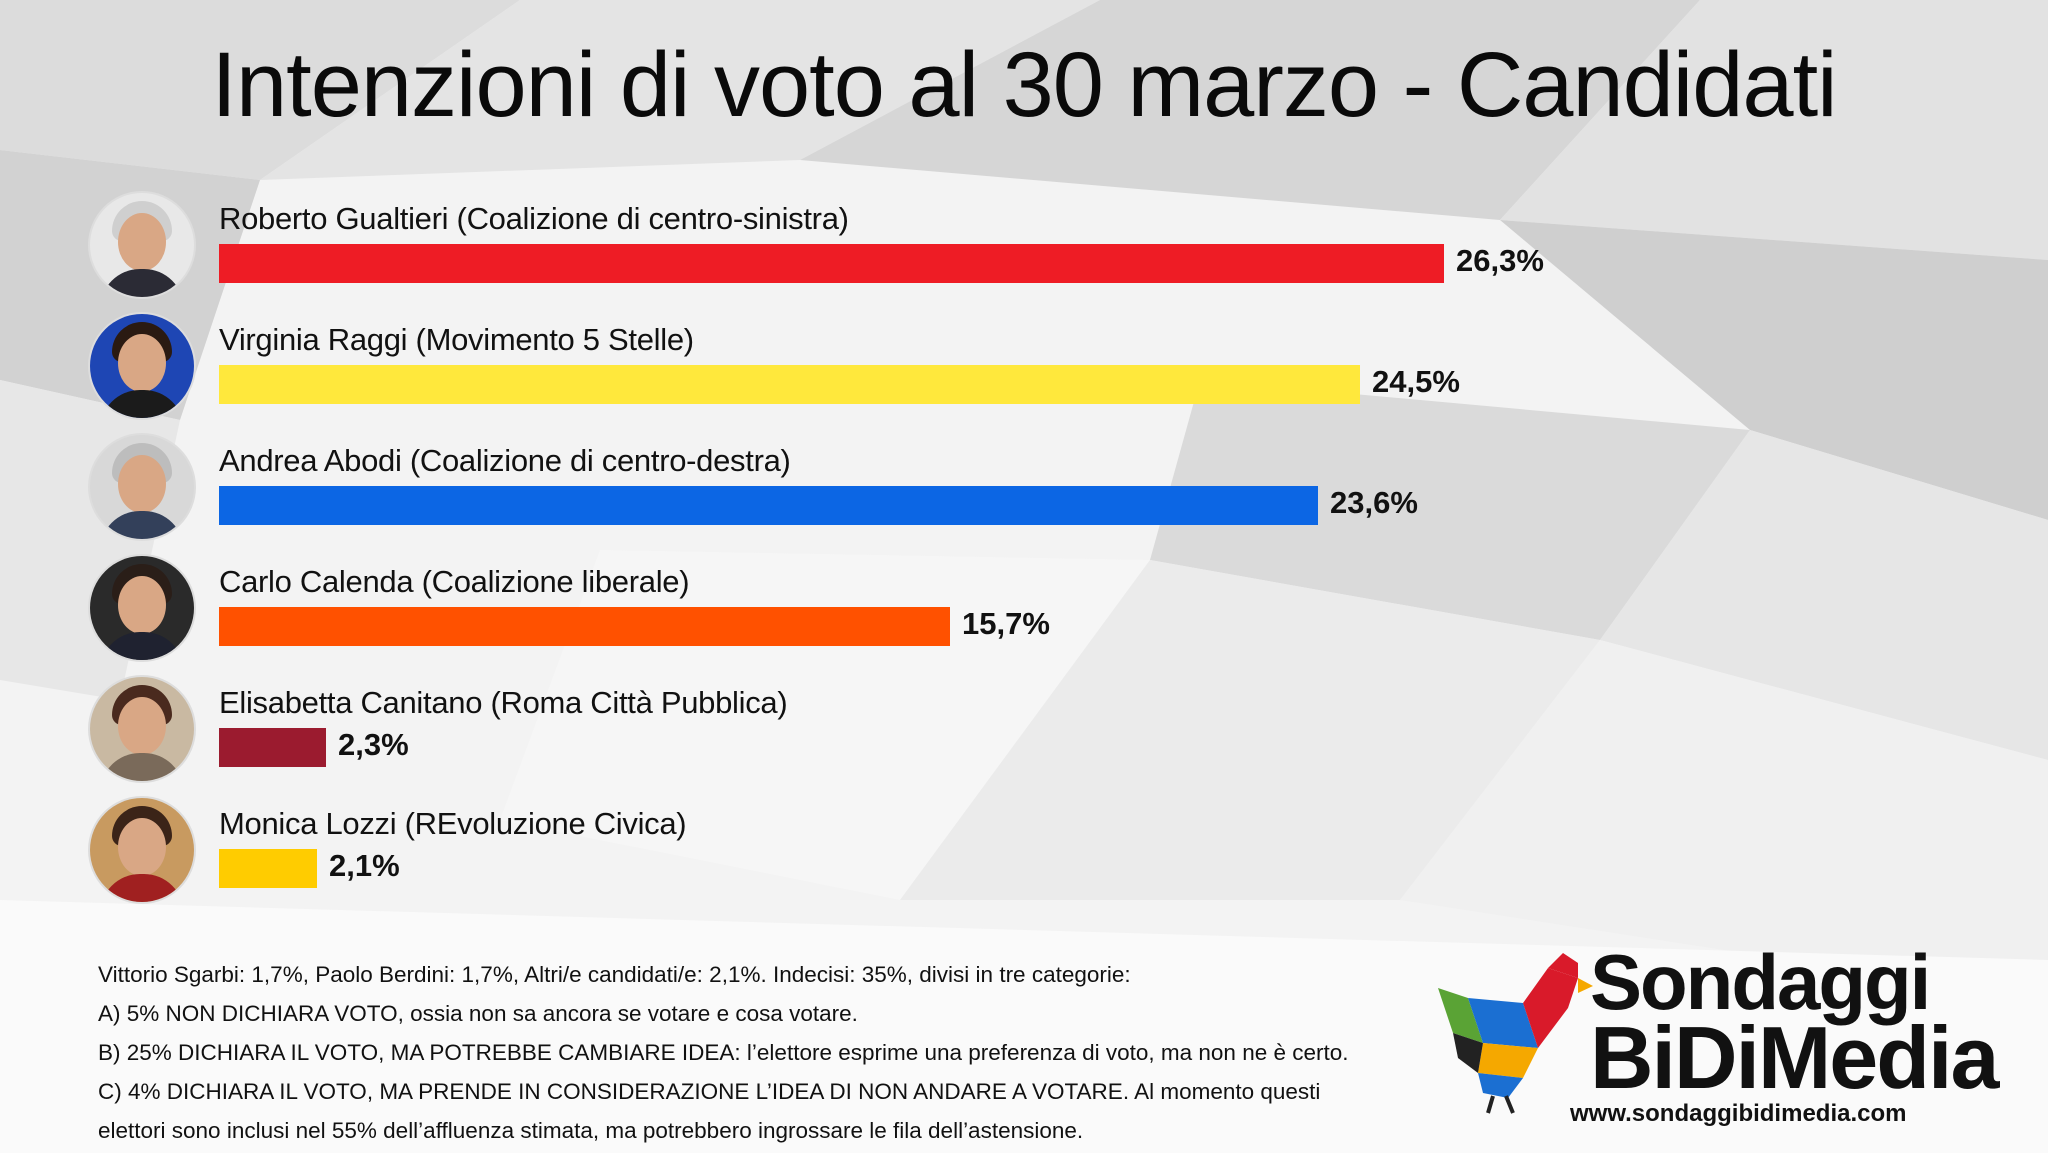 This screenshot has height=1153, width=2048. I want to click on candidate-label: Monica Lozzi (REvoluzione Civica), so click(453, 823).